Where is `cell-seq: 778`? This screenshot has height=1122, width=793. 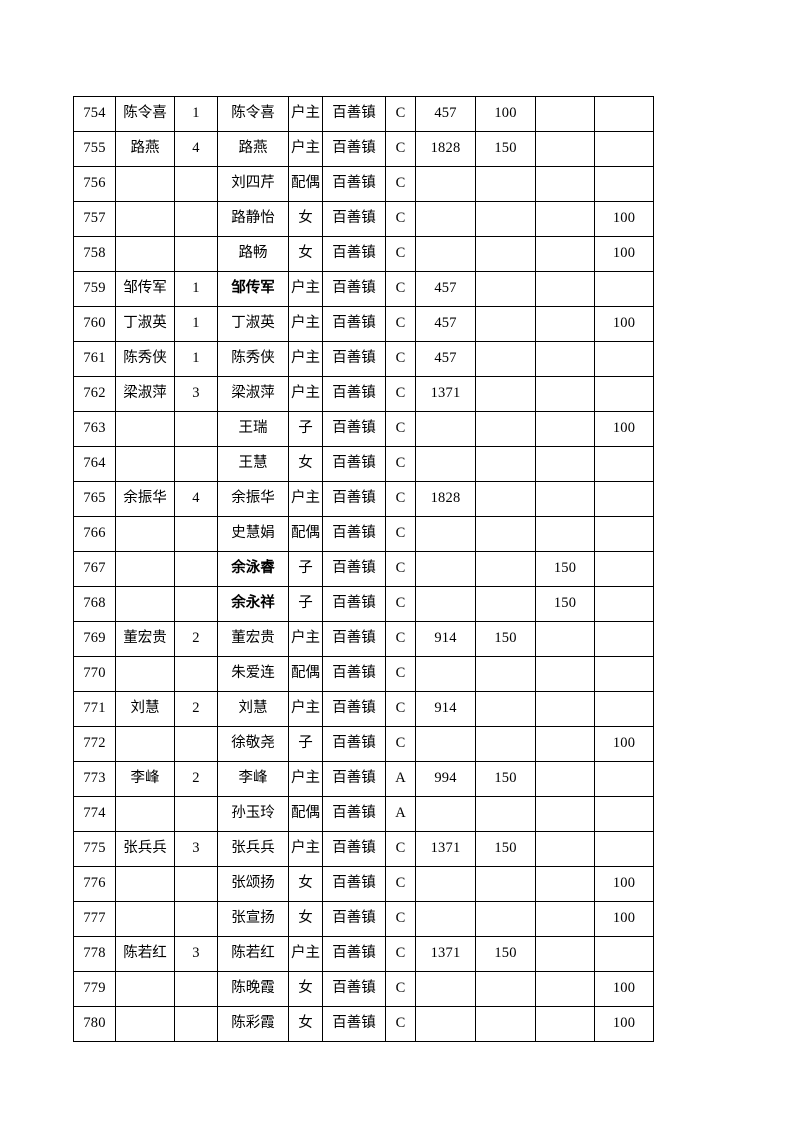
cell-seq: 778 is located at coordinates (94, 954).